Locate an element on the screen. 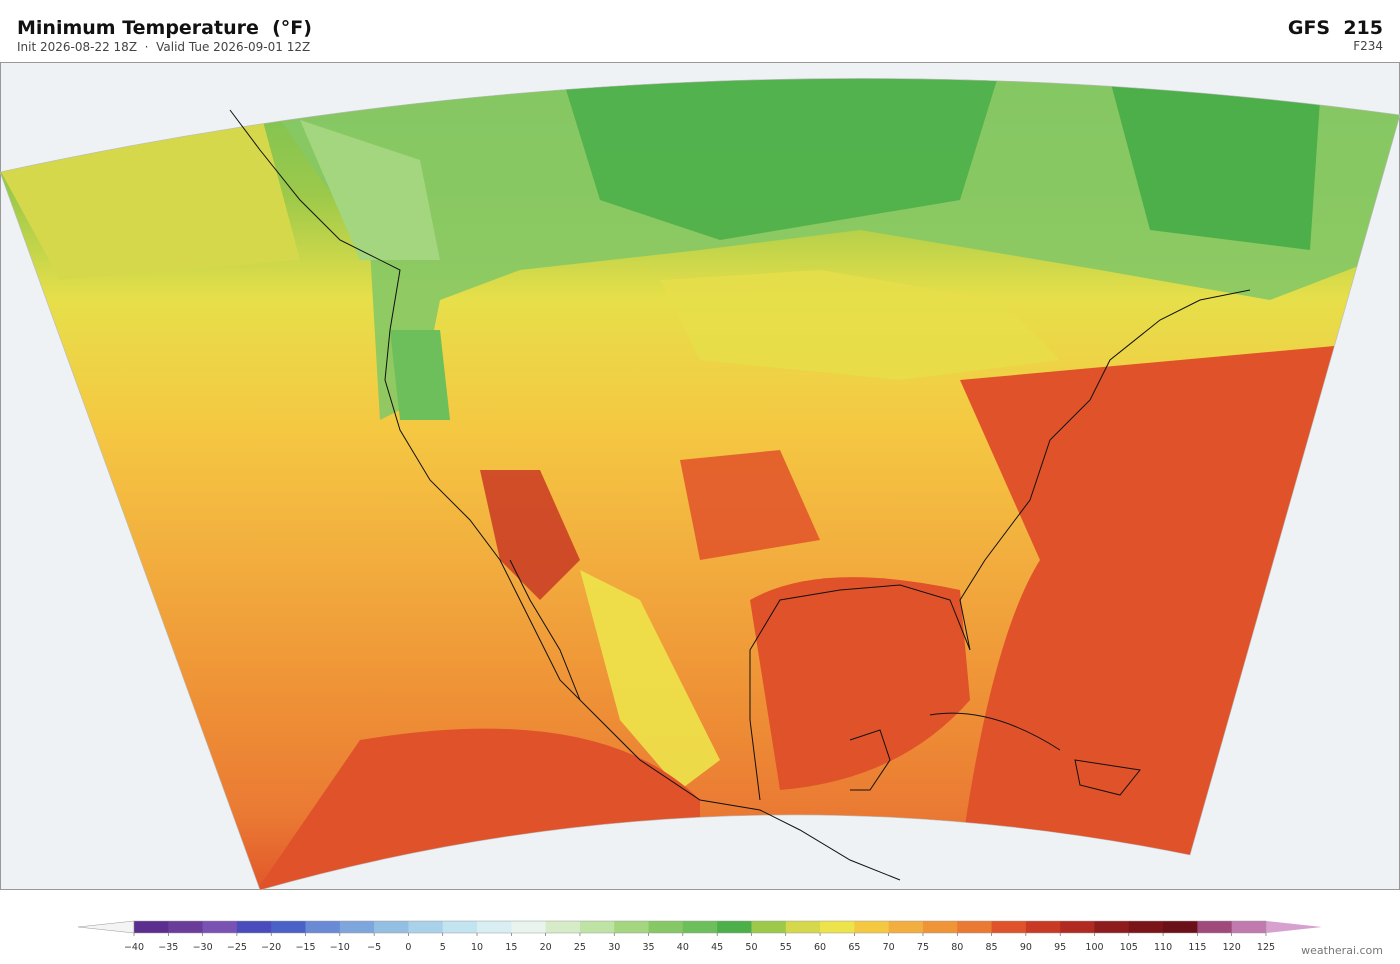  colorbar-tick-label: 0 is located at coordinates (408, 947).